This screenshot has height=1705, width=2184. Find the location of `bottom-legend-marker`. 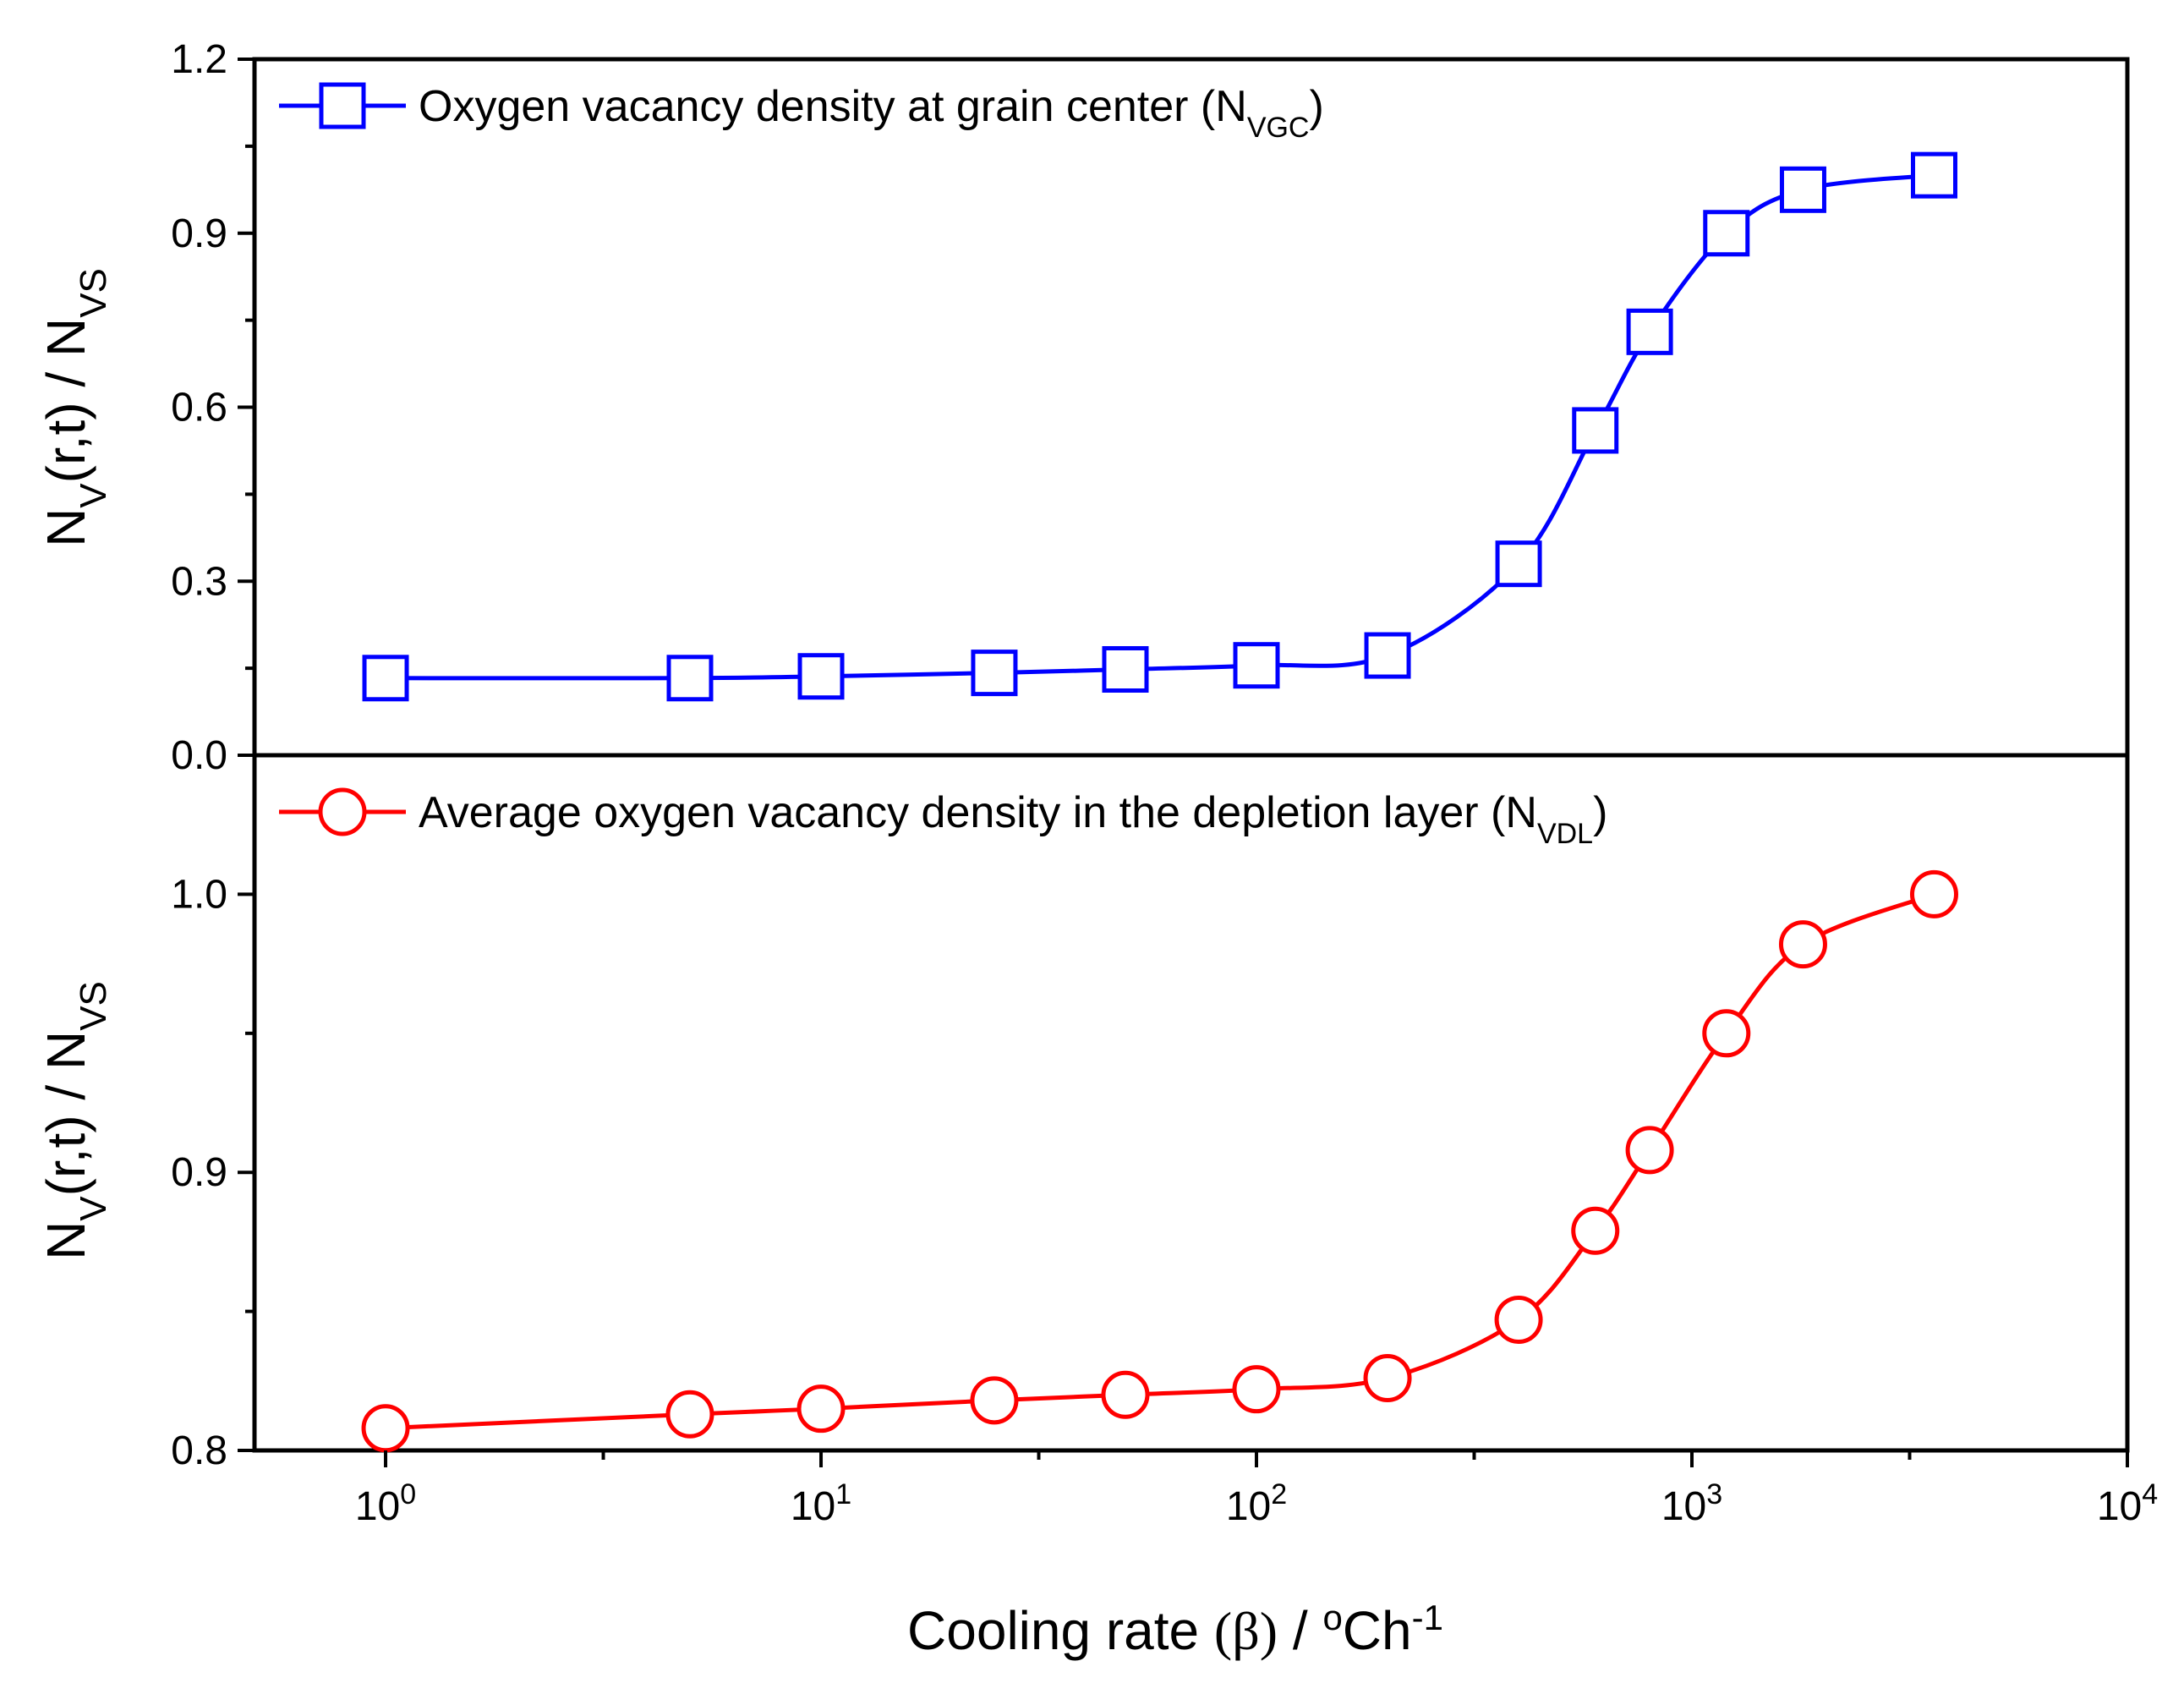

bottom-legend-marker is located at coordinates (343, 811).